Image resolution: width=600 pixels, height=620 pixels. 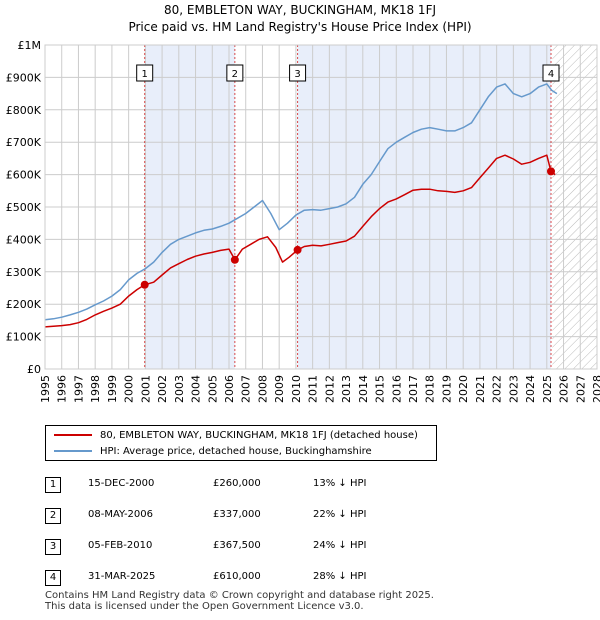 I want to click on sale-number: 1, so click(x=53, y=485).